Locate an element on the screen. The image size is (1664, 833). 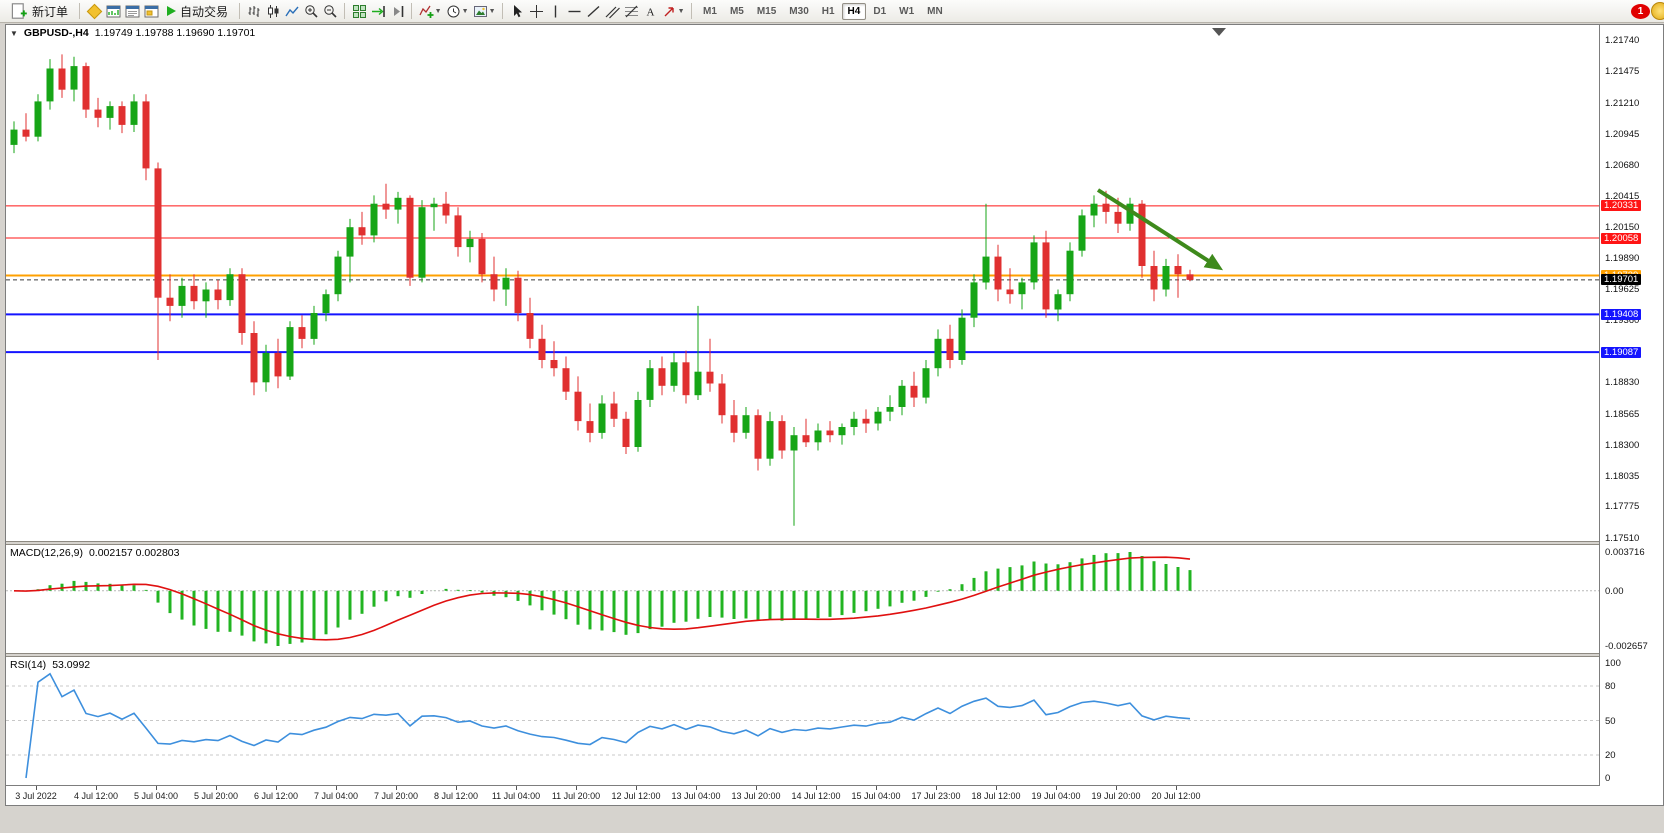
line-chart-icon is located at coordinates (292, 11).